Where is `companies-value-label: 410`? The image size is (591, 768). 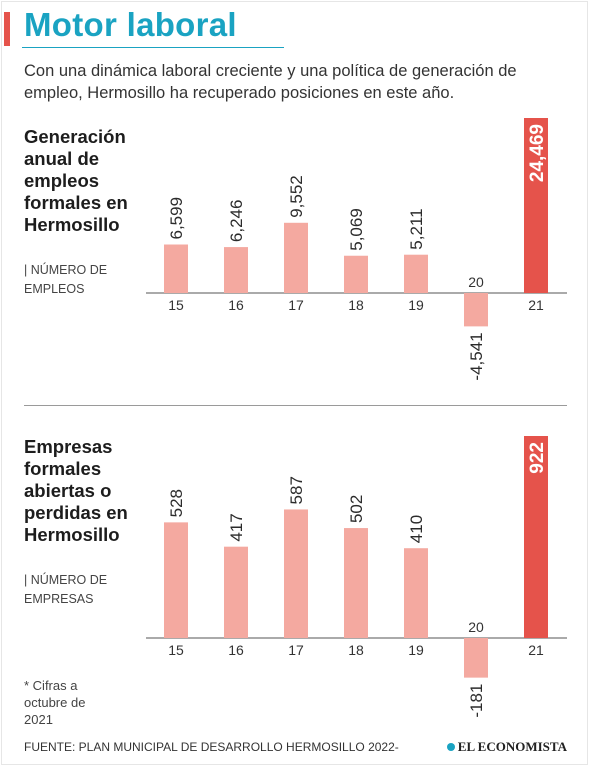
companies-value-label: 410 is located at coordinates (416, 529).